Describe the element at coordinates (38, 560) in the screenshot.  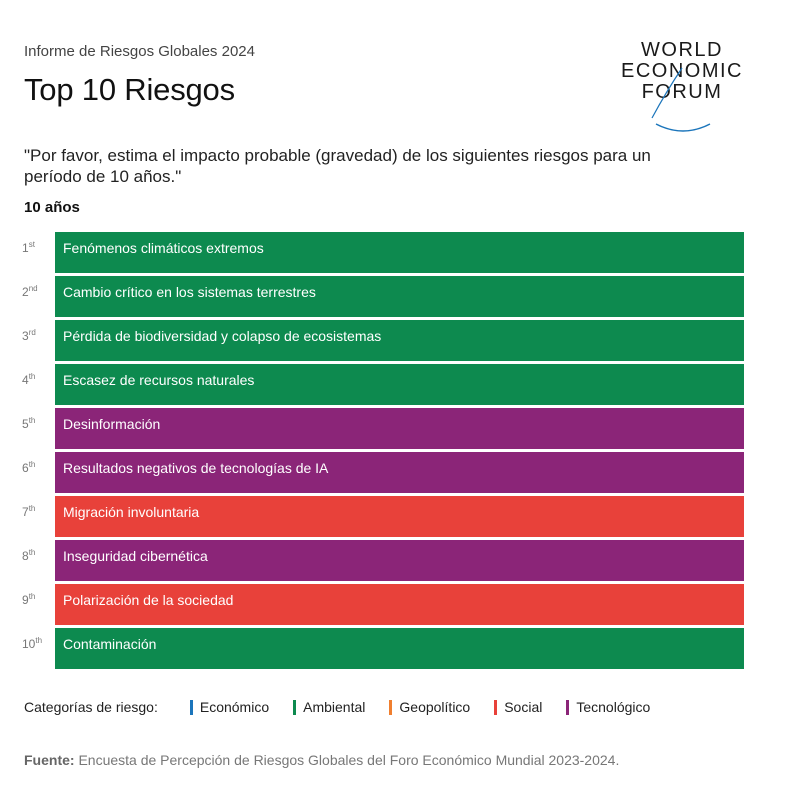
I see `risk-rank: 8th` at that location.